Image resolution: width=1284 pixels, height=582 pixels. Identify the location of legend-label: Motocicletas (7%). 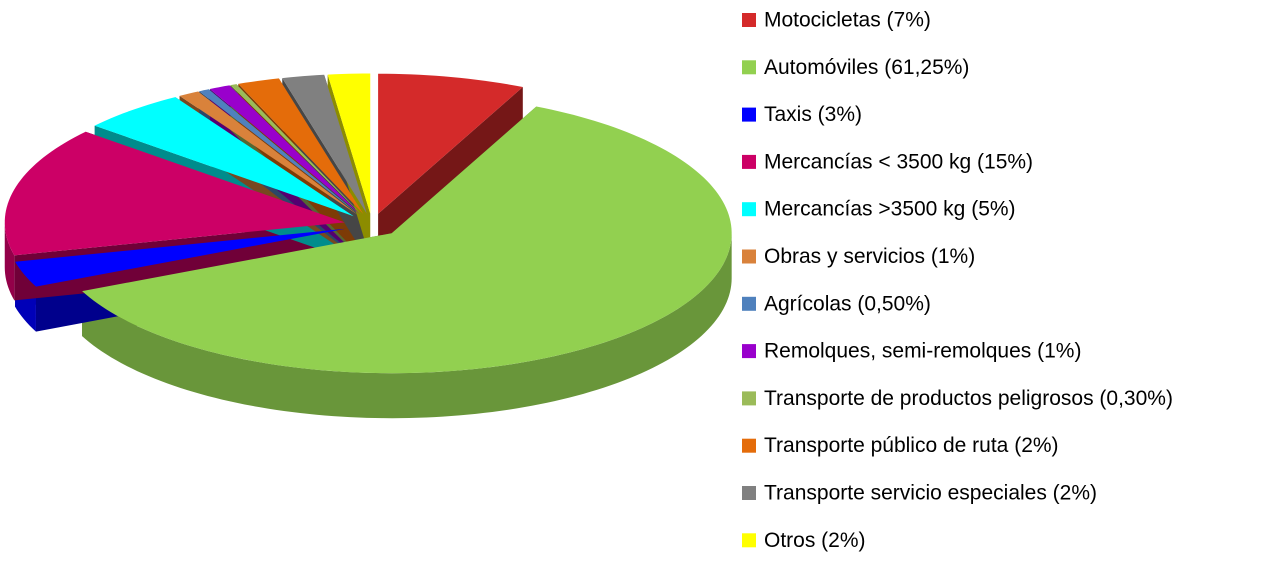
(847, 20).